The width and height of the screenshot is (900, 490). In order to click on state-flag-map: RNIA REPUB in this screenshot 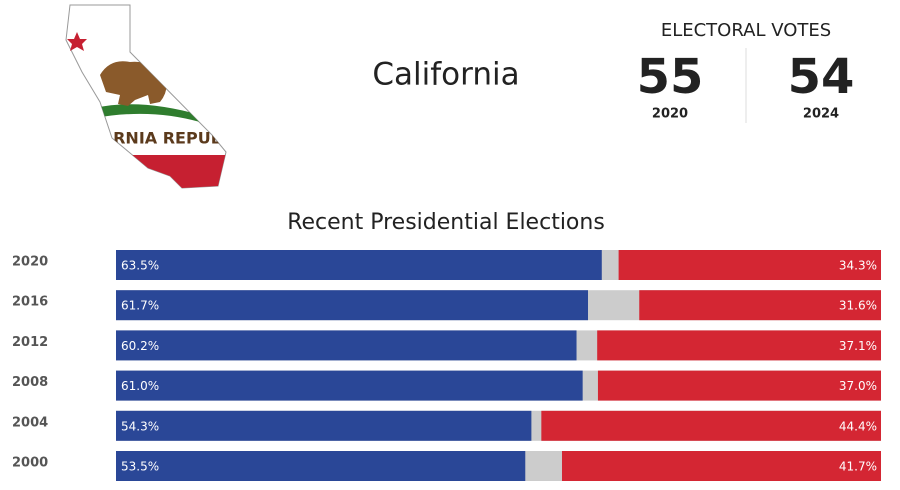, I will do `click(146, 96)`.